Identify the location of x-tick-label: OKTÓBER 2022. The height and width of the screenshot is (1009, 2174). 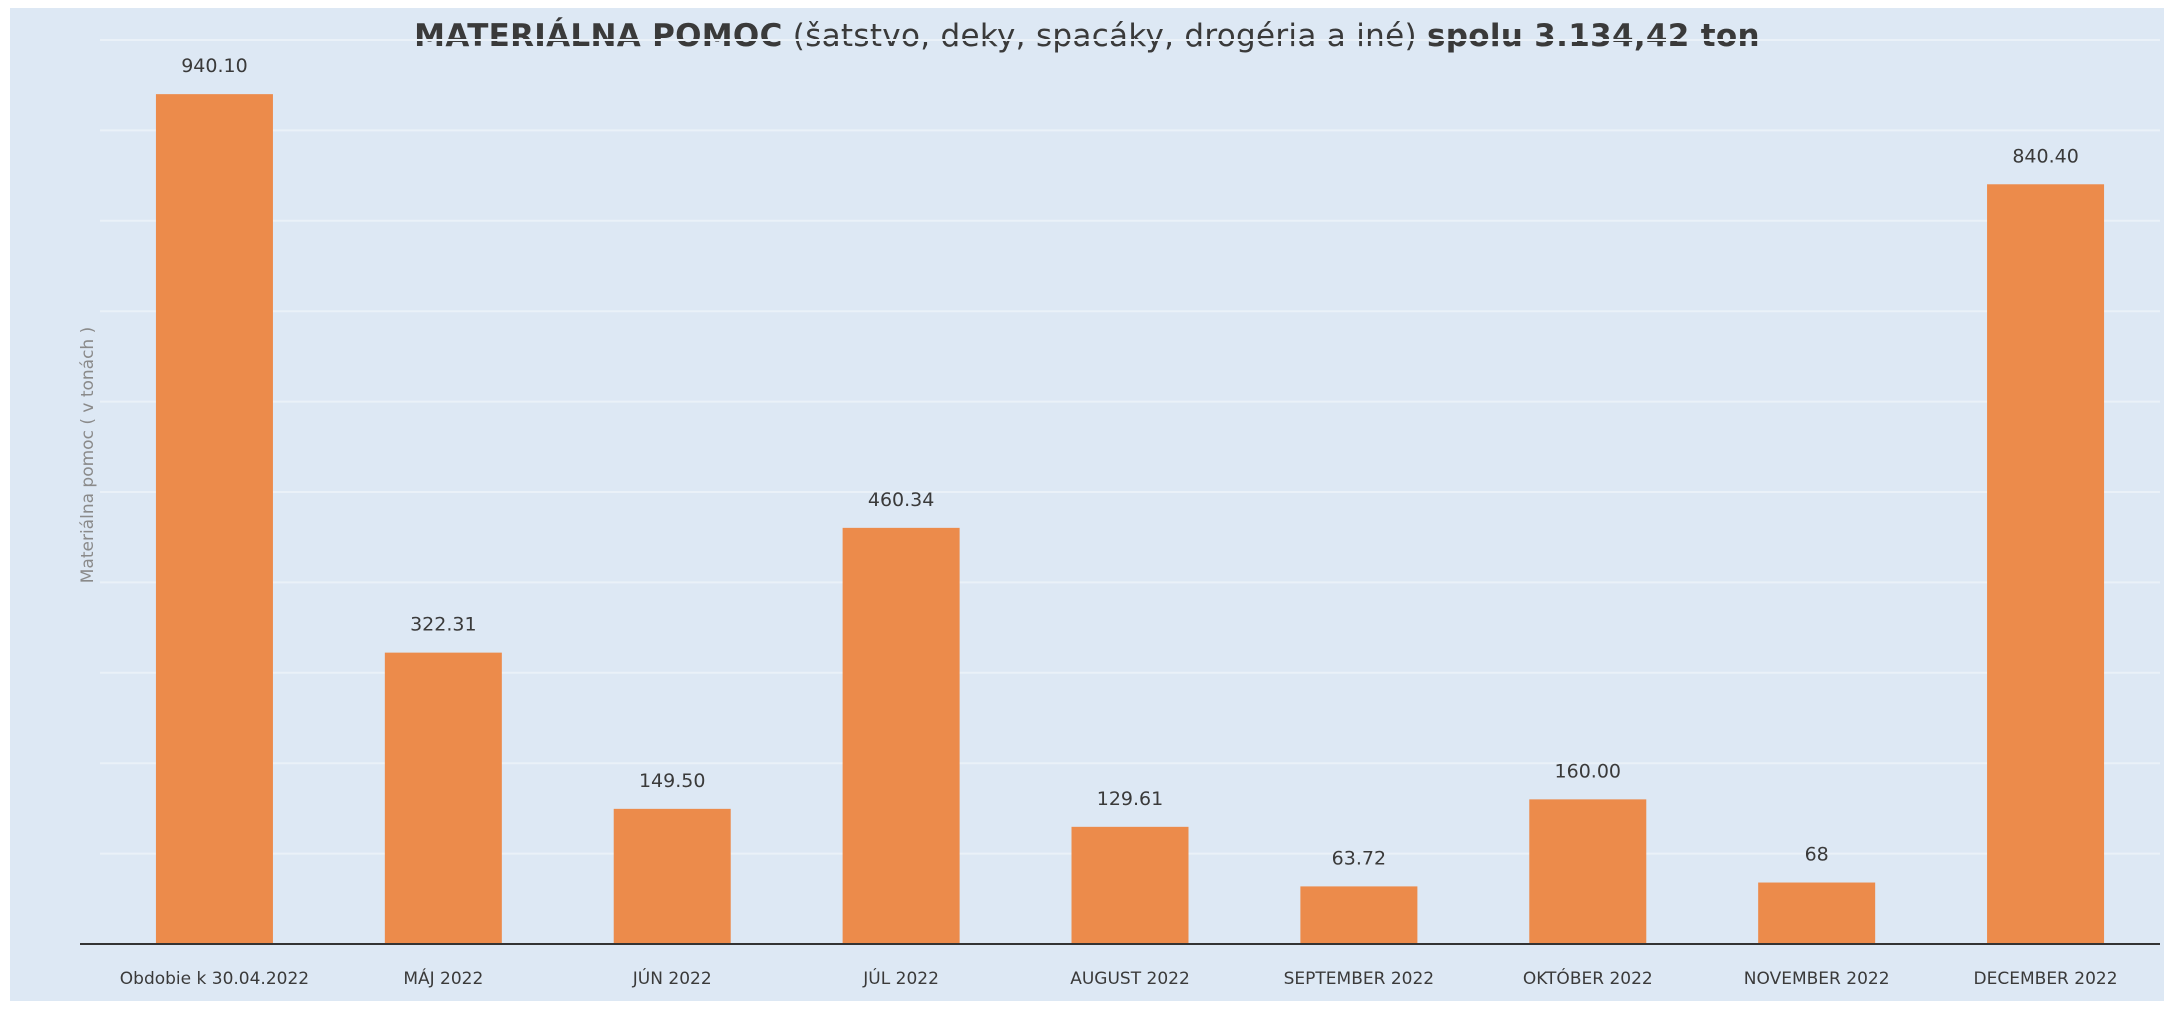
(1588, 978).